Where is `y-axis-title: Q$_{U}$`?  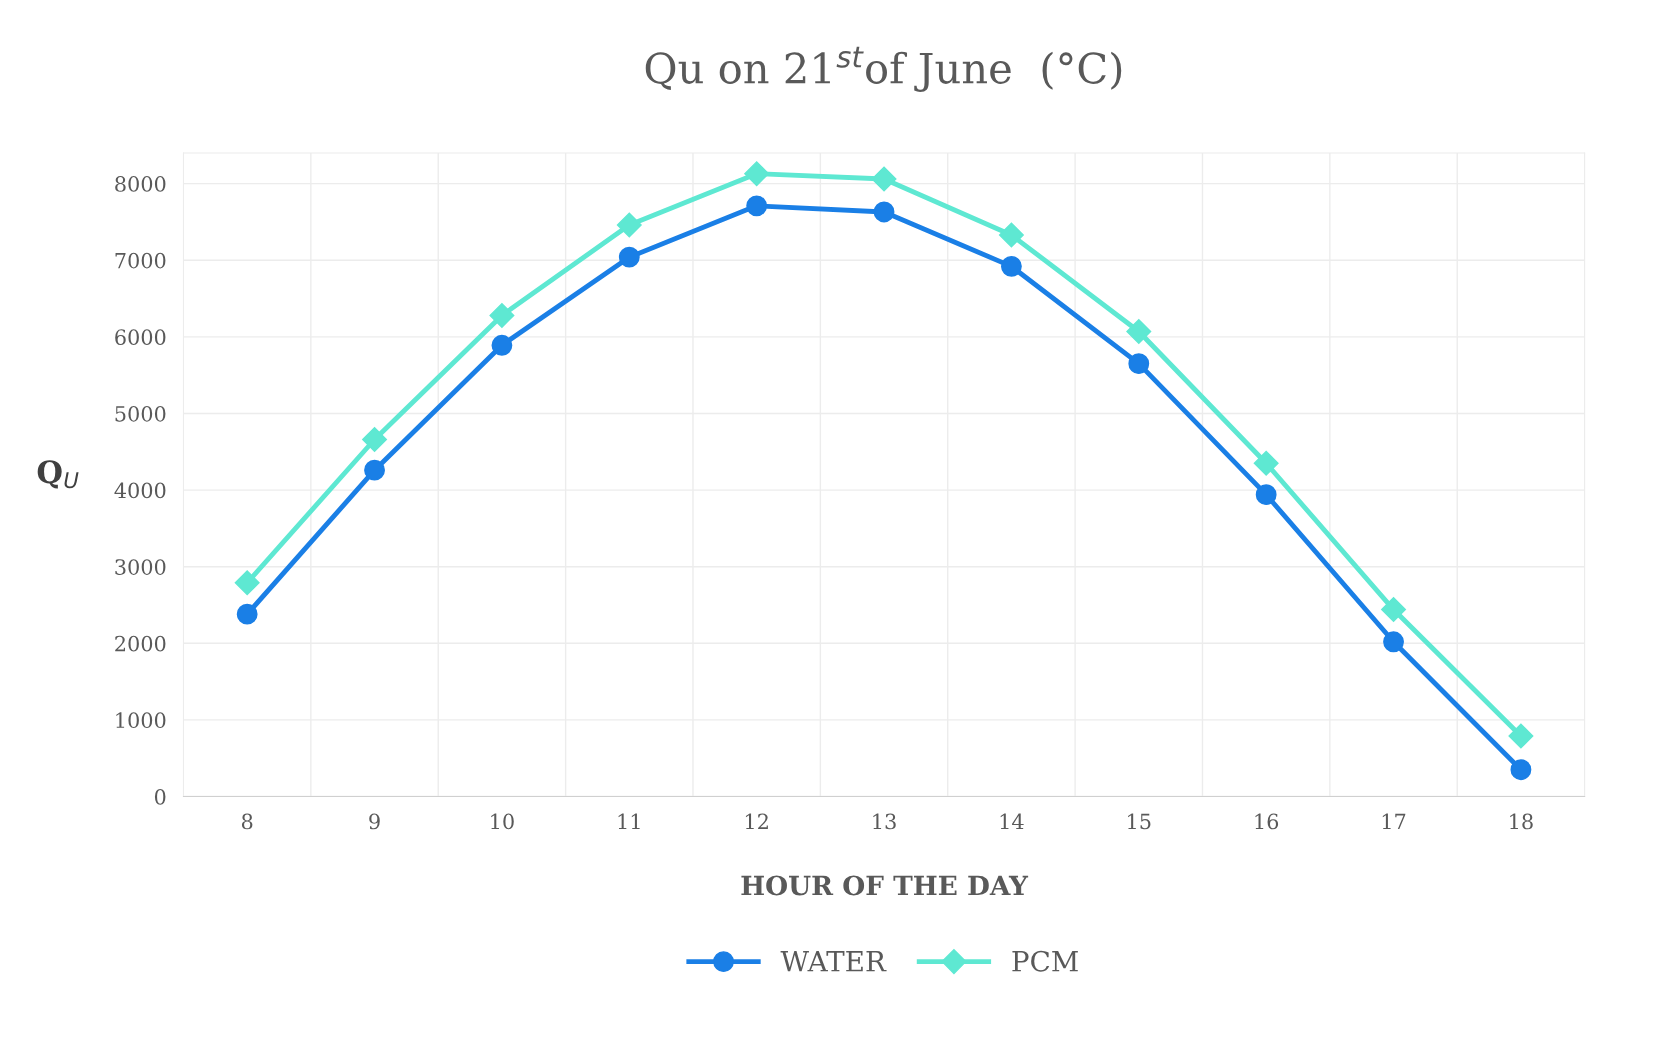 y-axis-title: Q$_{U}$ is located at coordinates (58, 474).